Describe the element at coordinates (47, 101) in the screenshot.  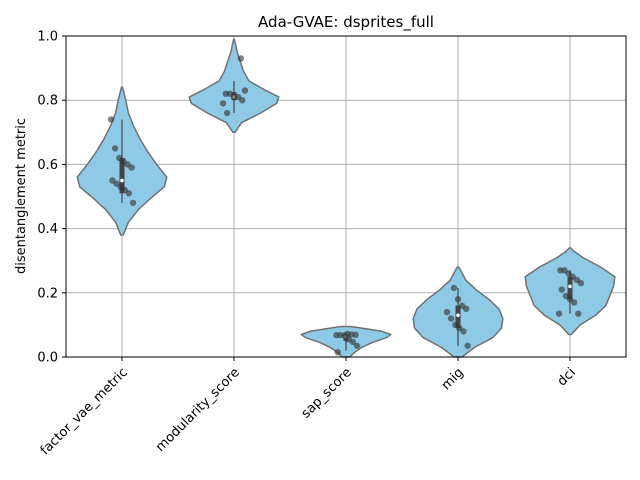
I see `y-tick-label: 0.8` at that location.